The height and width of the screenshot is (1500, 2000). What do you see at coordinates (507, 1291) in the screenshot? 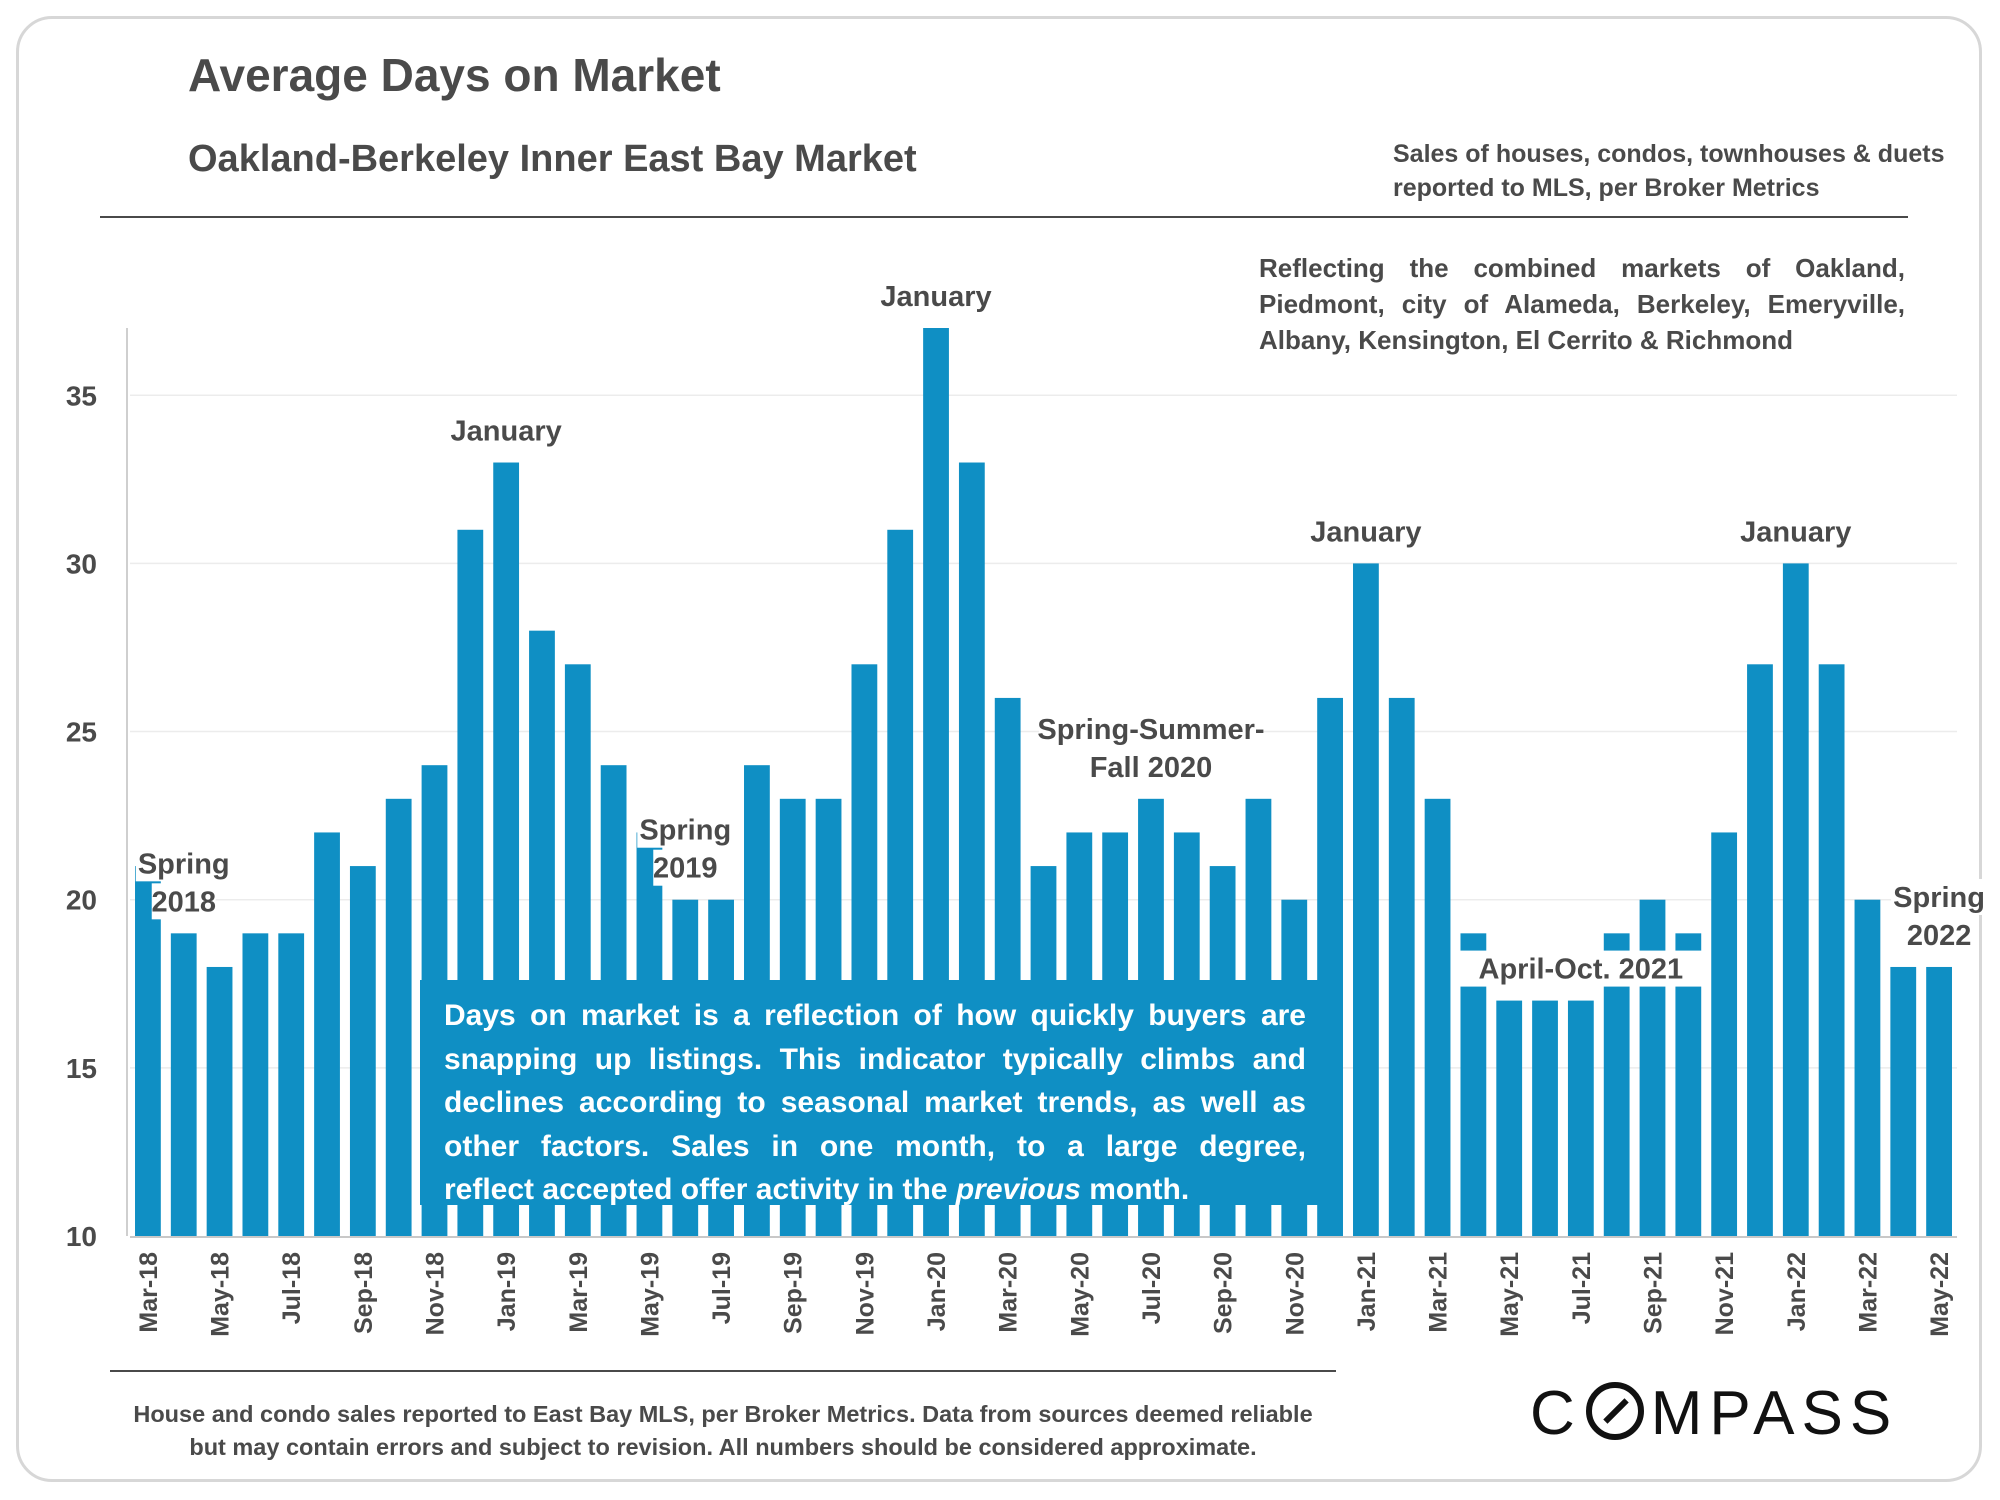
I see `x-tick-label: Jan-19` at bounding box center [507, 1291].